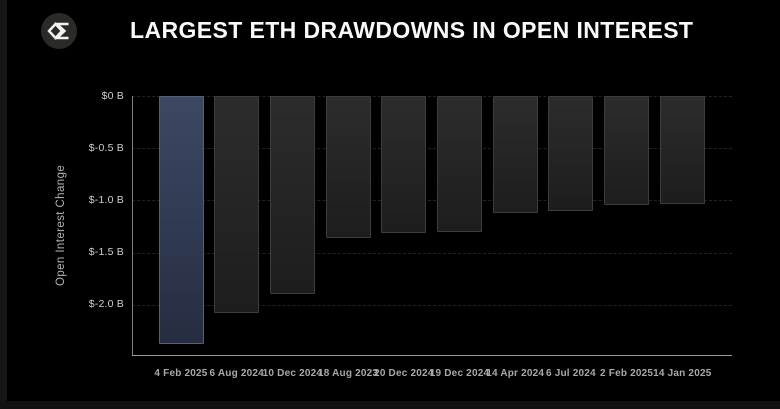  Describe the element at coordinates (106, 199) in the screenshot. I see `y-tick-label: $-1.0 B` at that location.